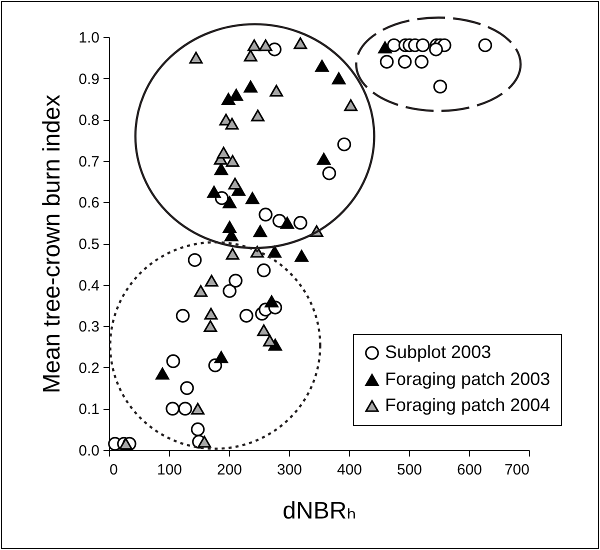 The height and width of the screenshot is (550, 600). Describe the element at coordinates (114, 470) in the screenshot. I see `x-tick-label: 0` at that location.